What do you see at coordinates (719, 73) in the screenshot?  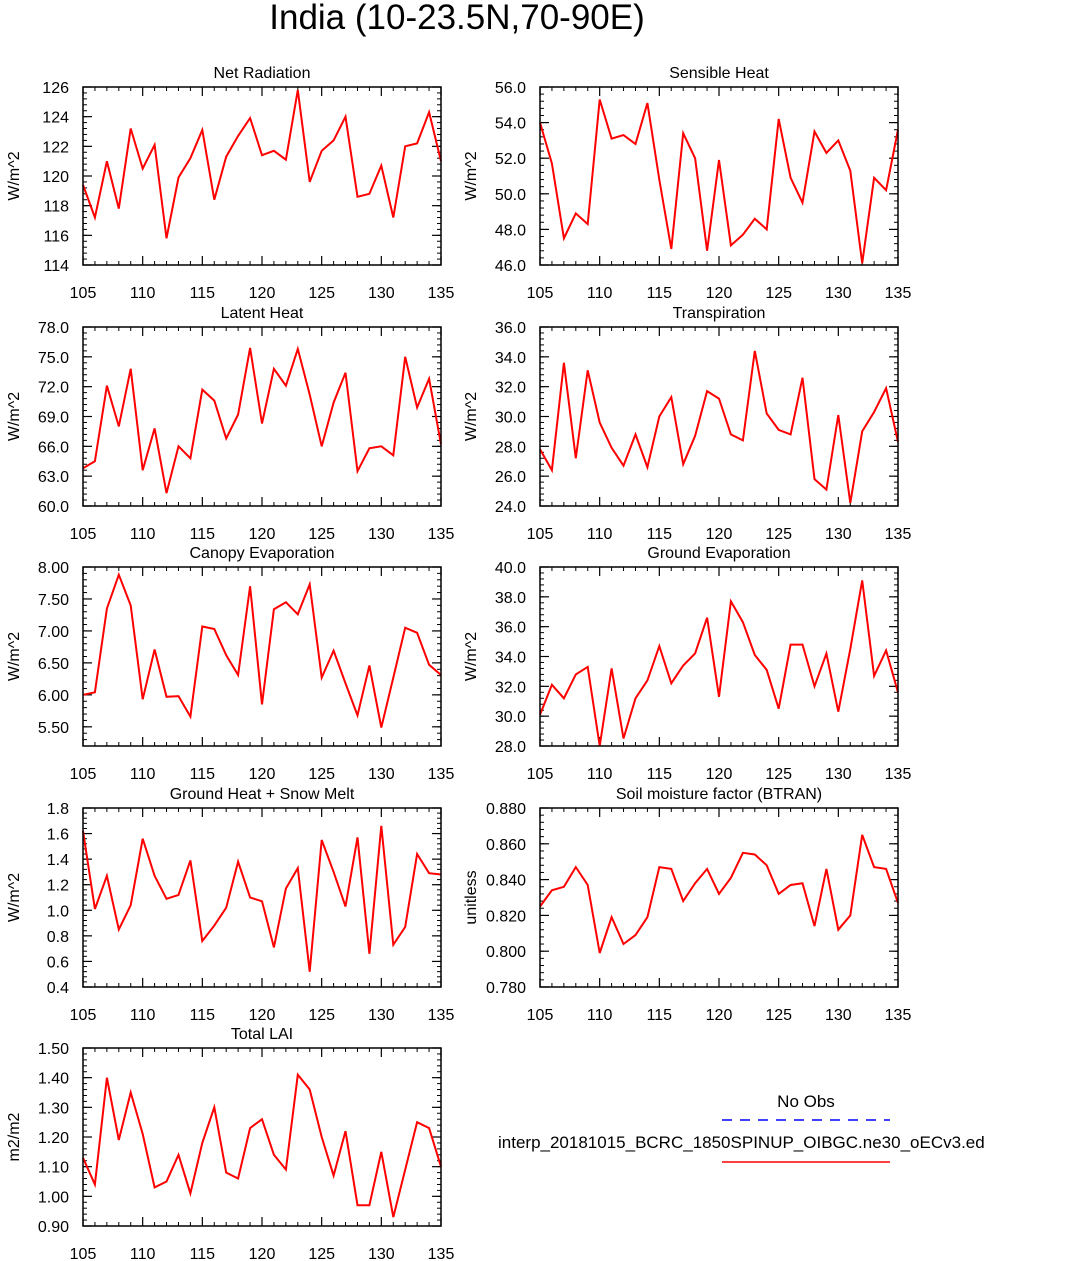 I see `panel-title: Sensible Heat` at bounding box center [719, 73].